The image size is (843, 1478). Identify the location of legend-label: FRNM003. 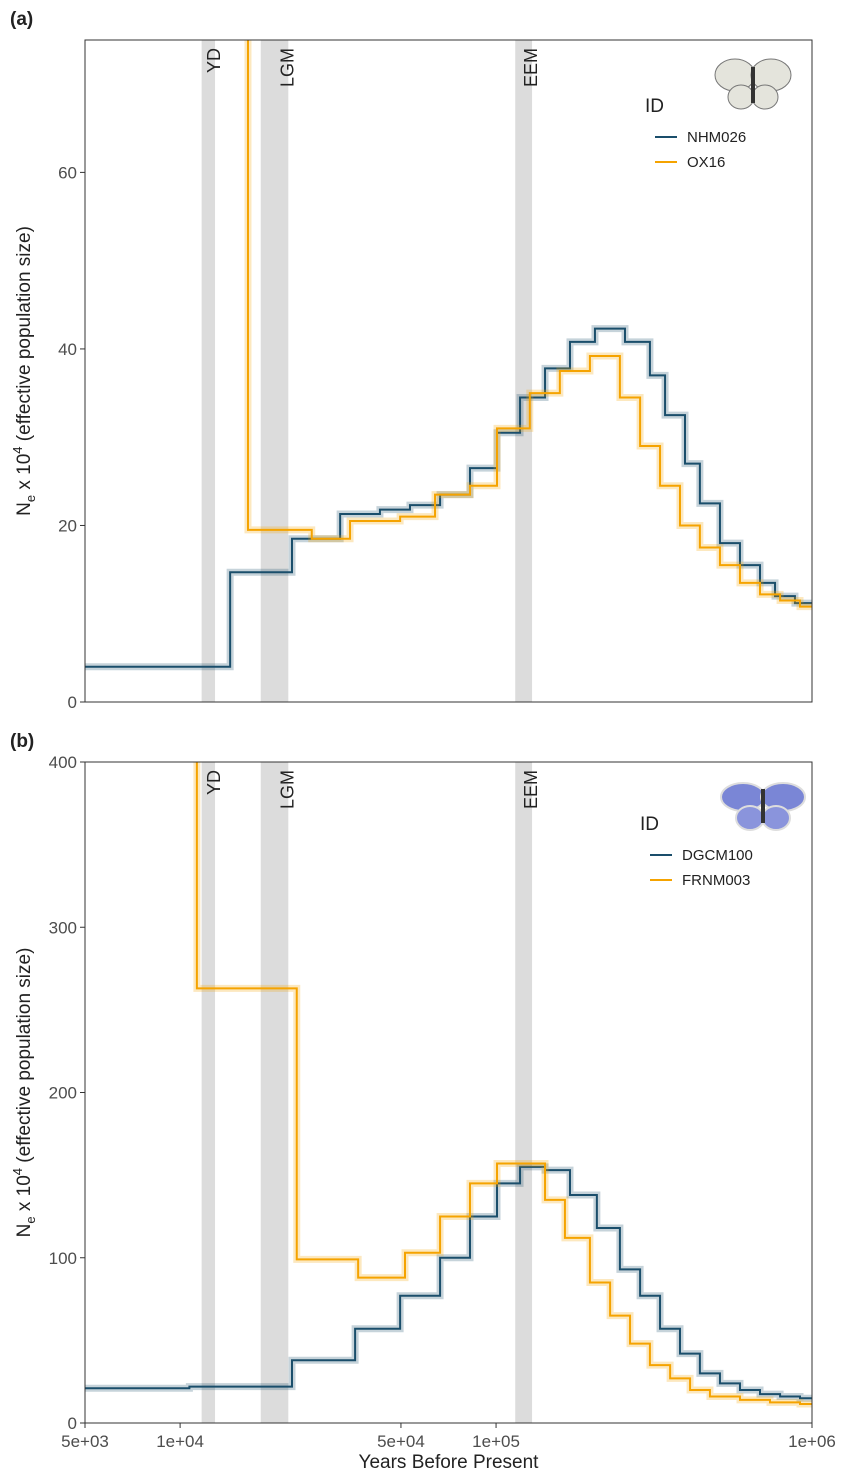
(716, 880).